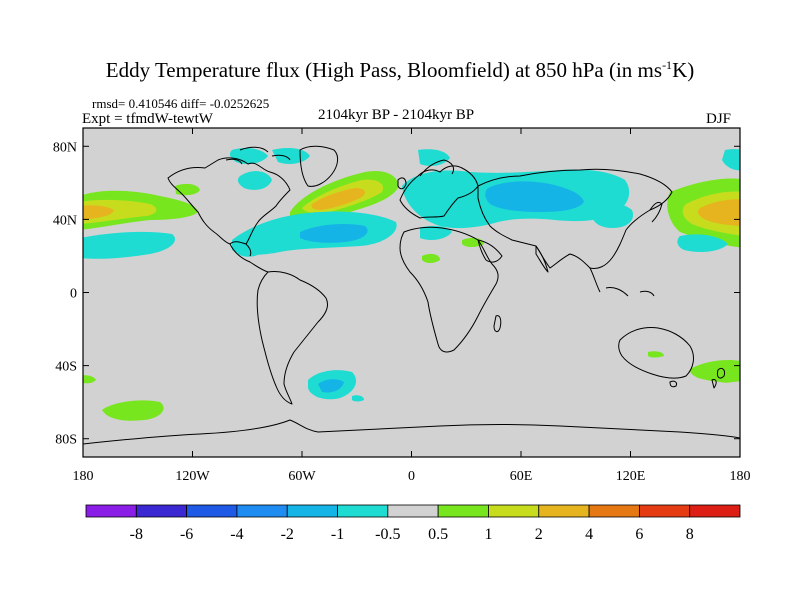  Describe the element at coordinates (186, 534) in the screenshot. I see `colorbar-label: -6` at that location.